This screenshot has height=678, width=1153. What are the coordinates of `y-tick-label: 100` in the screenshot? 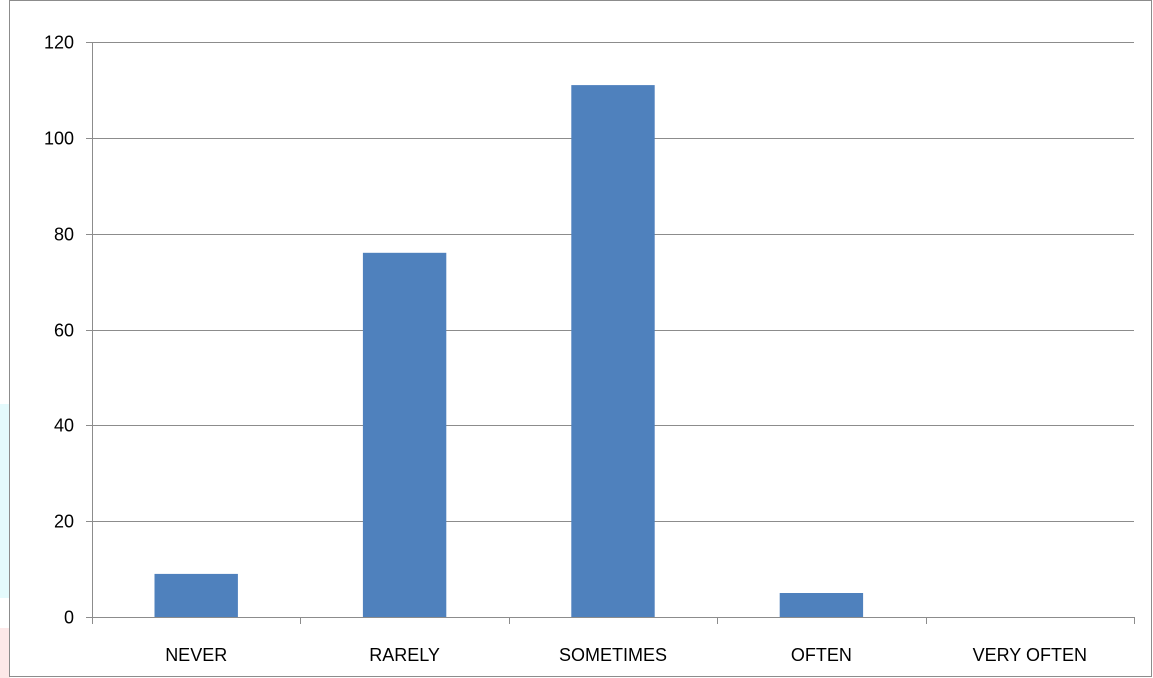 It's located at (59, 139).